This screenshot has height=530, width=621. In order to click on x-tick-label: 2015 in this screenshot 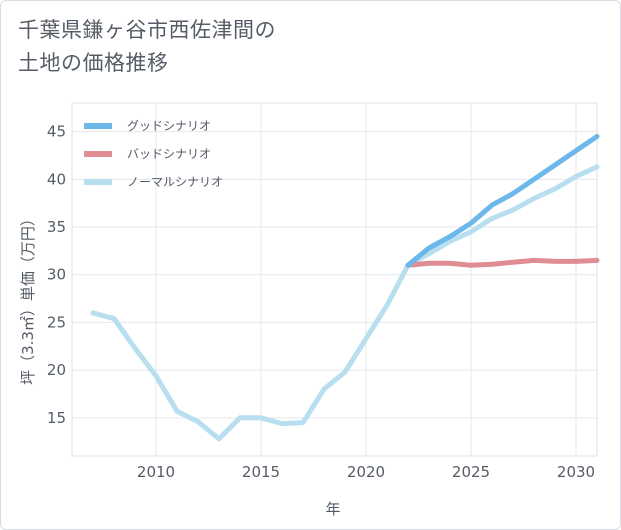, I will do `click(261, 472)`.